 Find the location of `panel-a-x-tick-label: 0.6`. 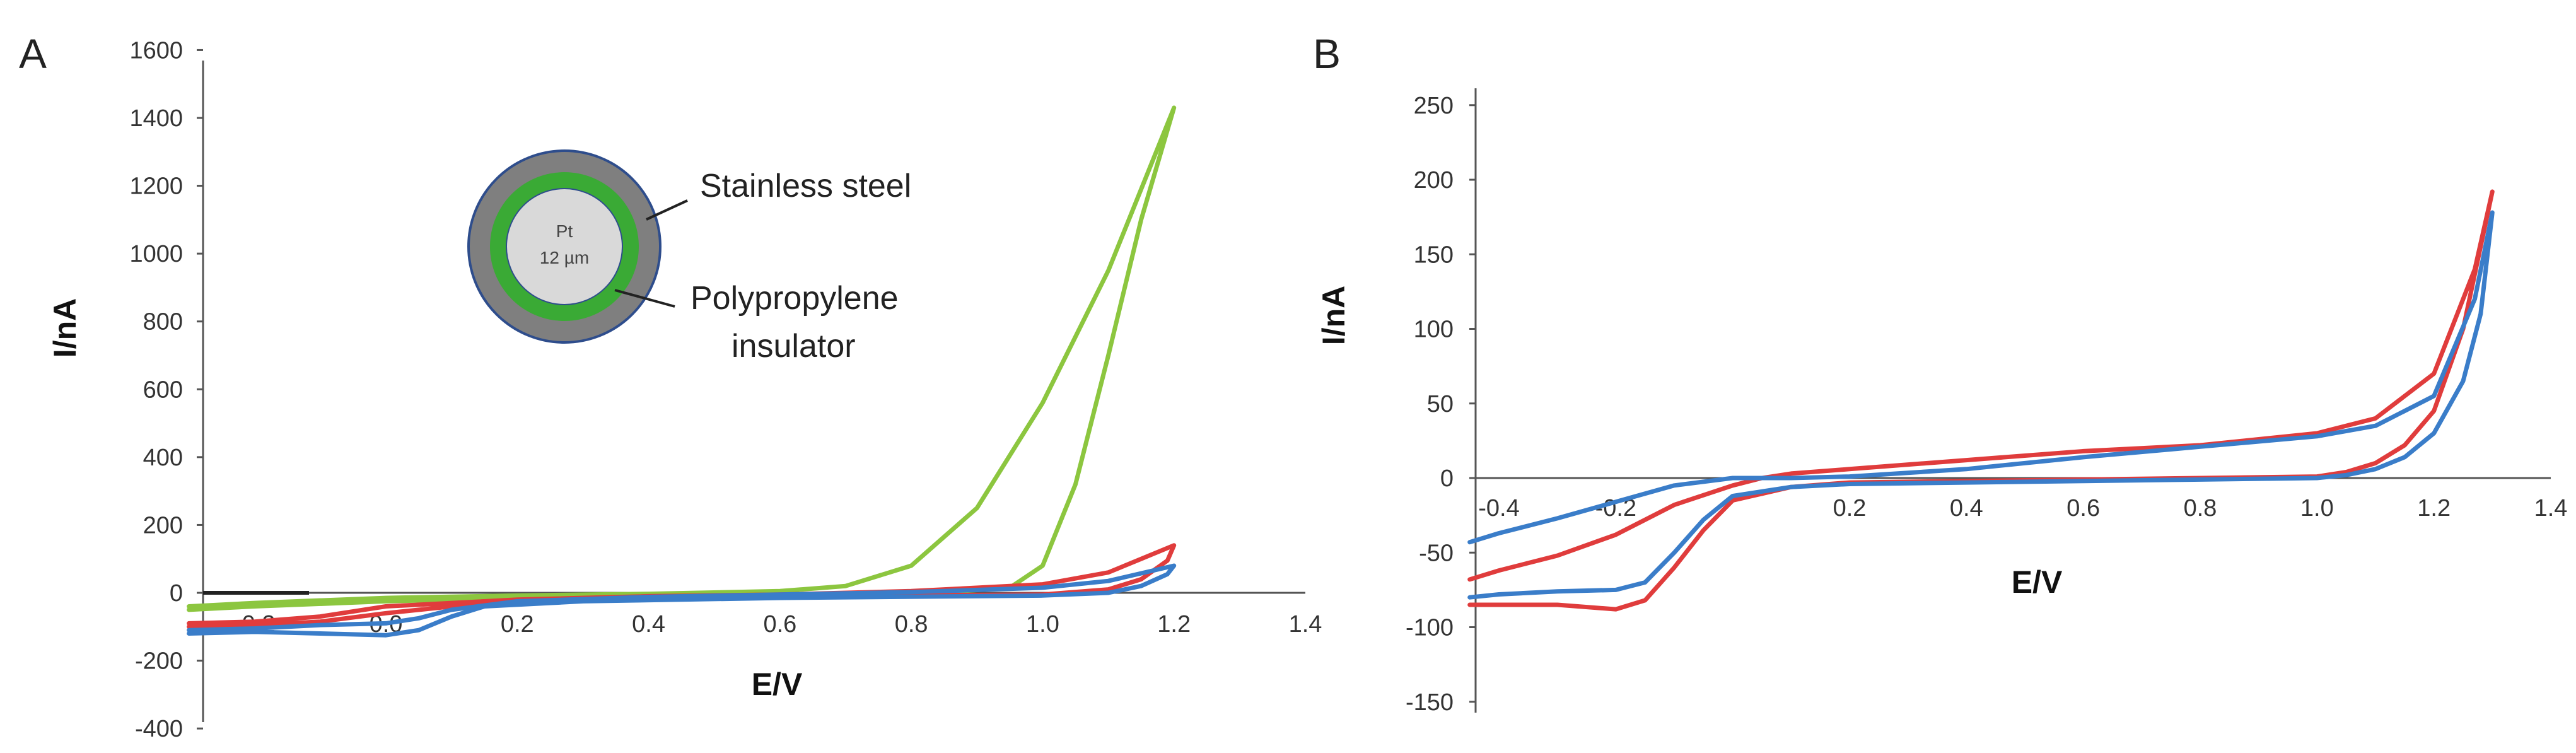

panel-a-x-tick-label: 0.6 is located at coordinates (780, 624).